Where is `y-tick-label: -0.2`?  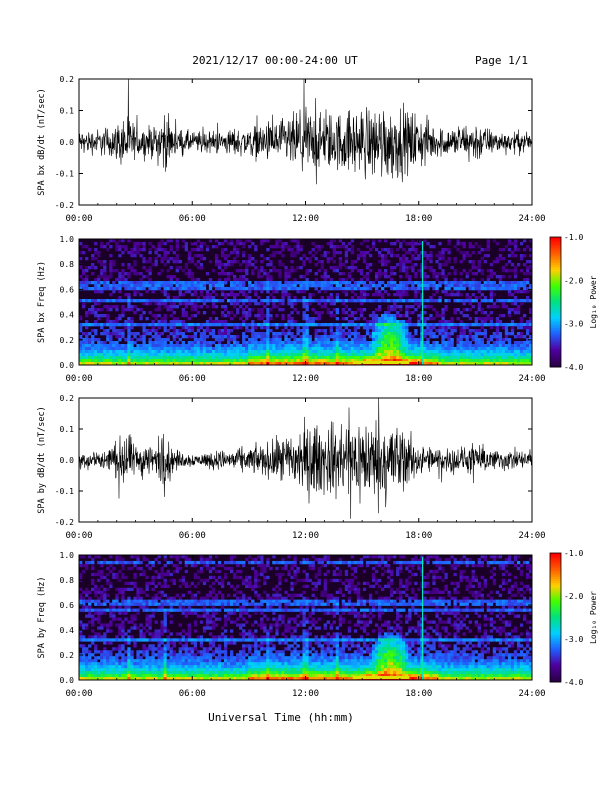
y-tick-label: -0.2 is located at coordinates (64, 522).